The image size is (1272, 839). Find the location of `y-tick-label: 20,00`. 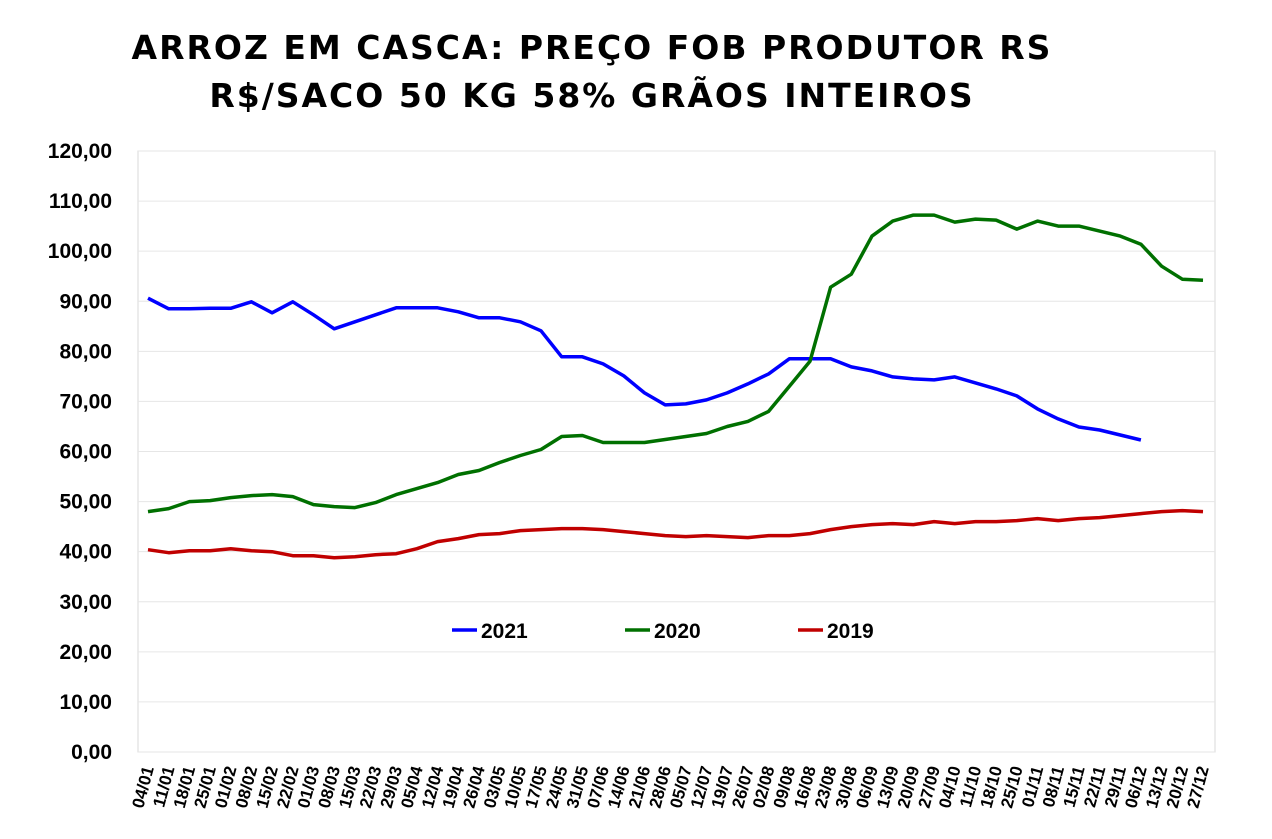

y-tick-label: 20,00 is located at coordinates (85, 652).